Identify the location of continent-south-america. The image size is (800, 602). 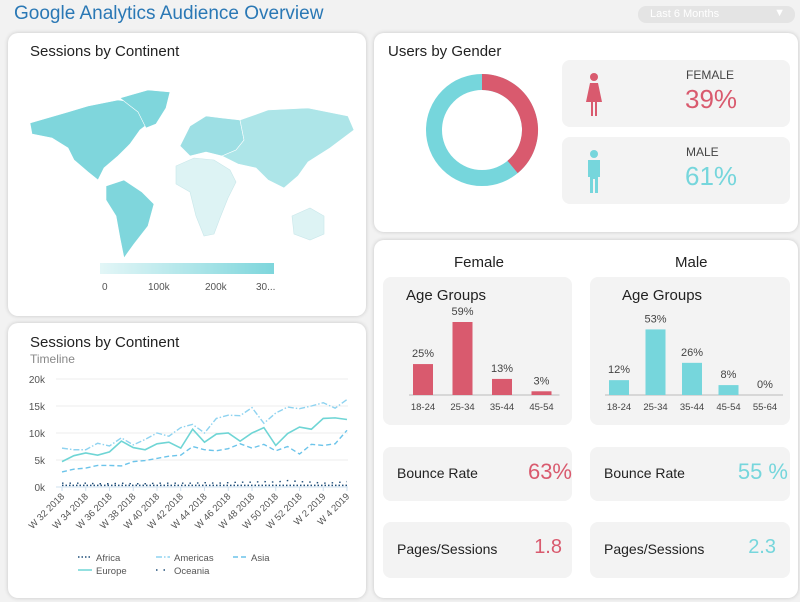
(130, 218).